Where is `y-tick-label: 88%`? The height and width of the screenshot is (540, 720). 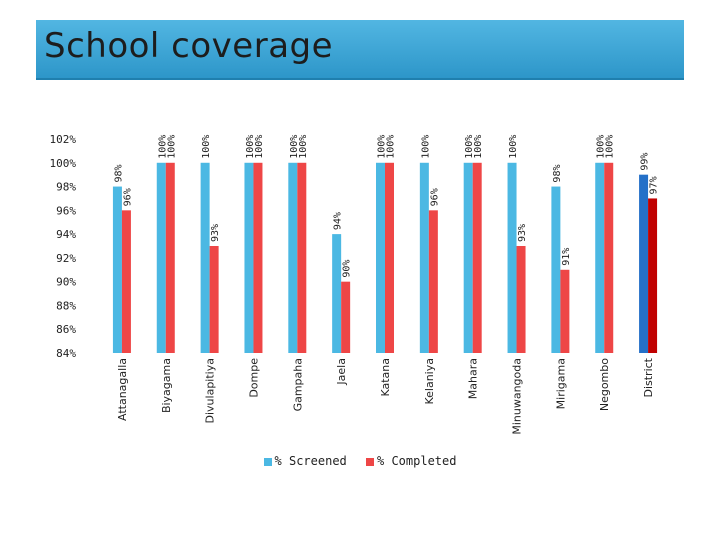 y-tick-label: 88% is located at coordinates (66, 305).